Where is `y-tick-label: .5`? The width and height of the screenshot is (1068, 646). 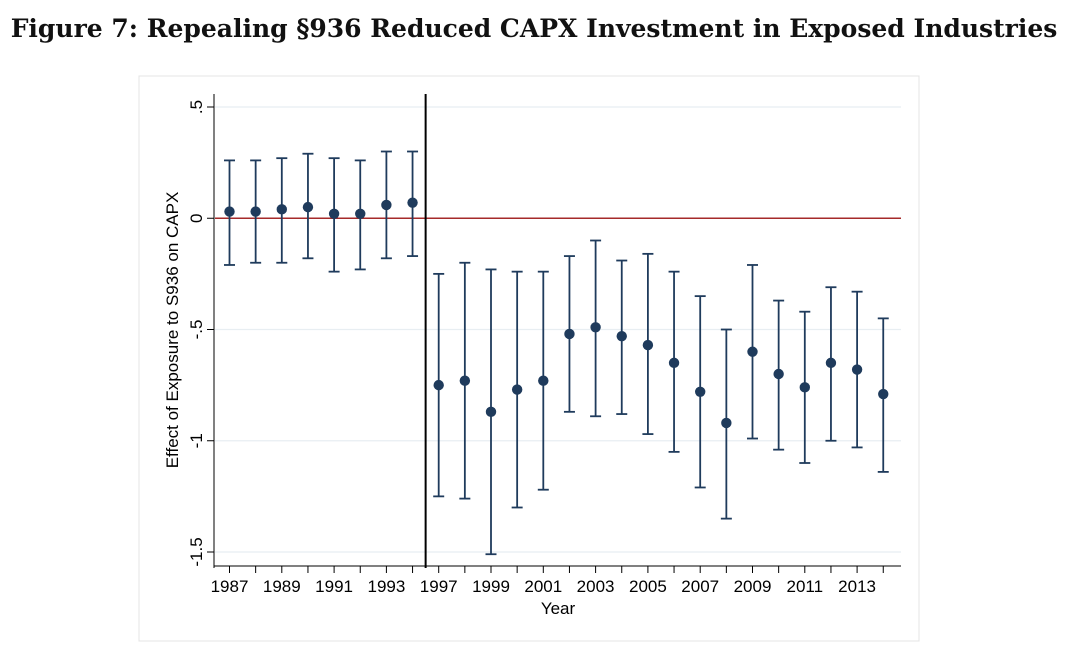 y-tick-label: .5 is located at coordinates (196, 107).